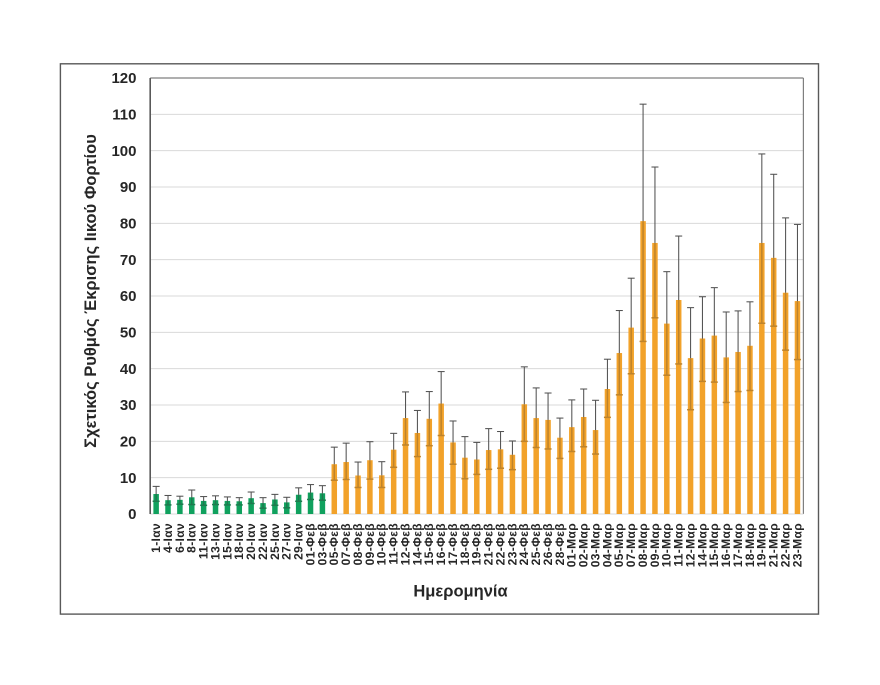 The image size is (880, 685). Describe the element at coordinates (394, 544) in the screenshot. I see `svg-text: 11-Φεβ` at that location.